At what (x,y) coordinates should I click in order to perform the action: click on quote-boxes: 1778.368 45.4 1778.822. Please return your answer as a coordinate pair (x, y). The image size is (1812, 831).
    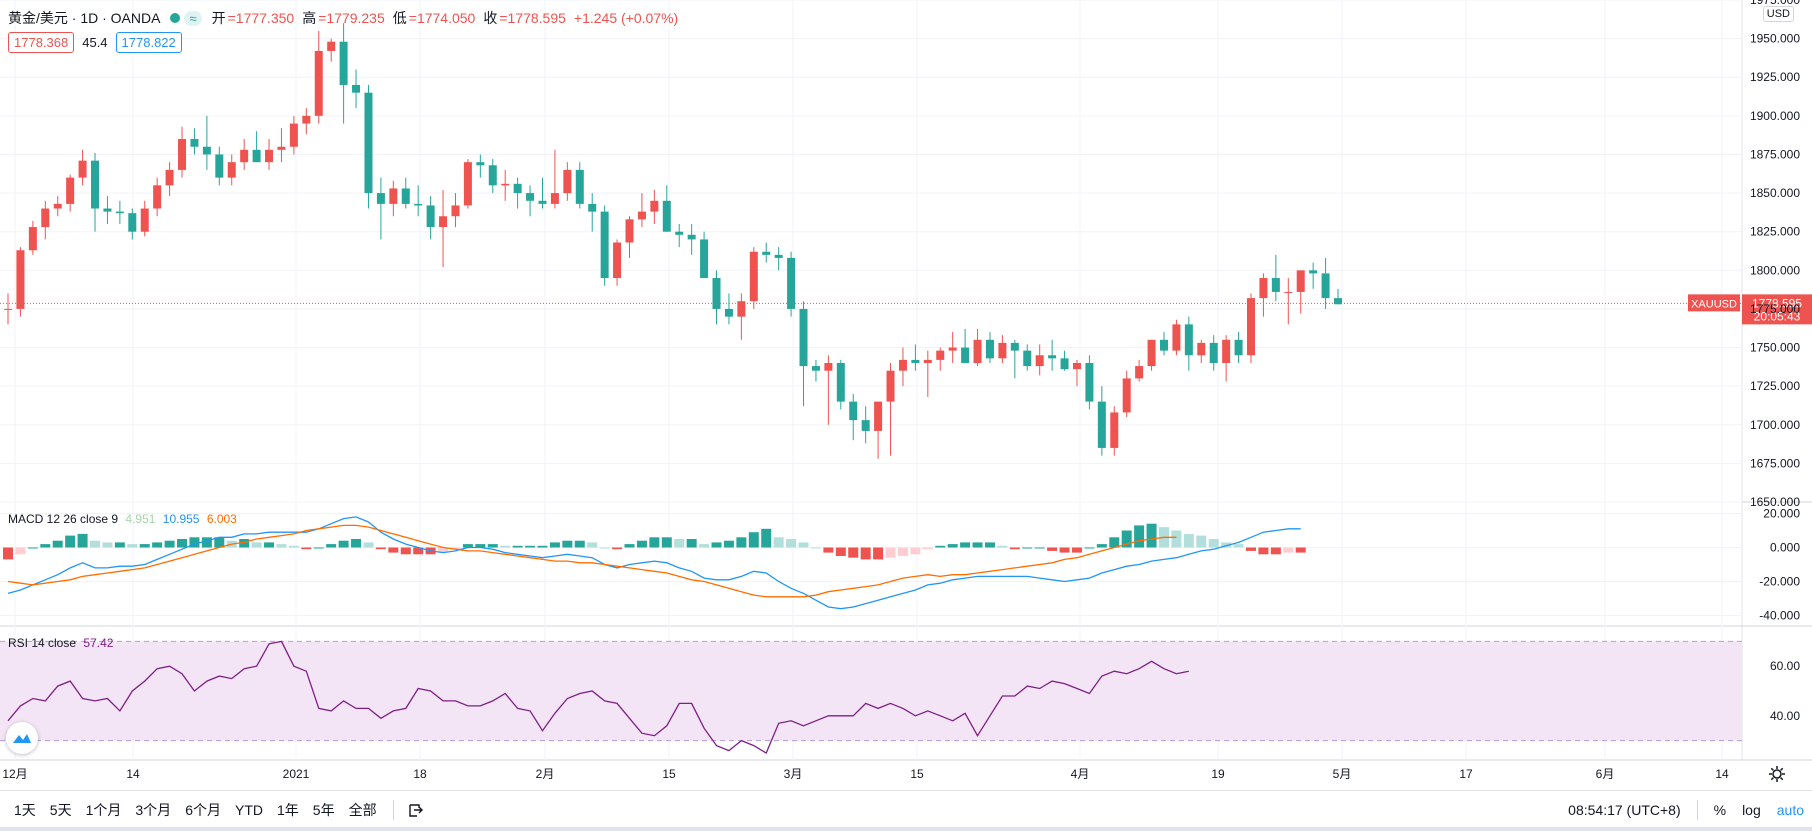
    Looking at the image, I should click on (95, 42).